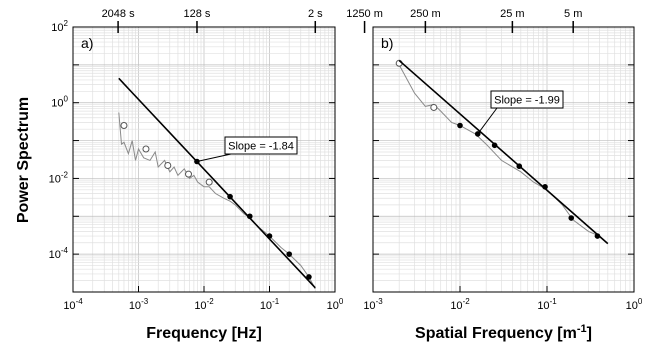  What do you see at coordinates (212, 20) in the screenshot?
I see `panel-a-top-axis-labels: 2048 s 128 s 2 s` at bounding box center [212, 20].